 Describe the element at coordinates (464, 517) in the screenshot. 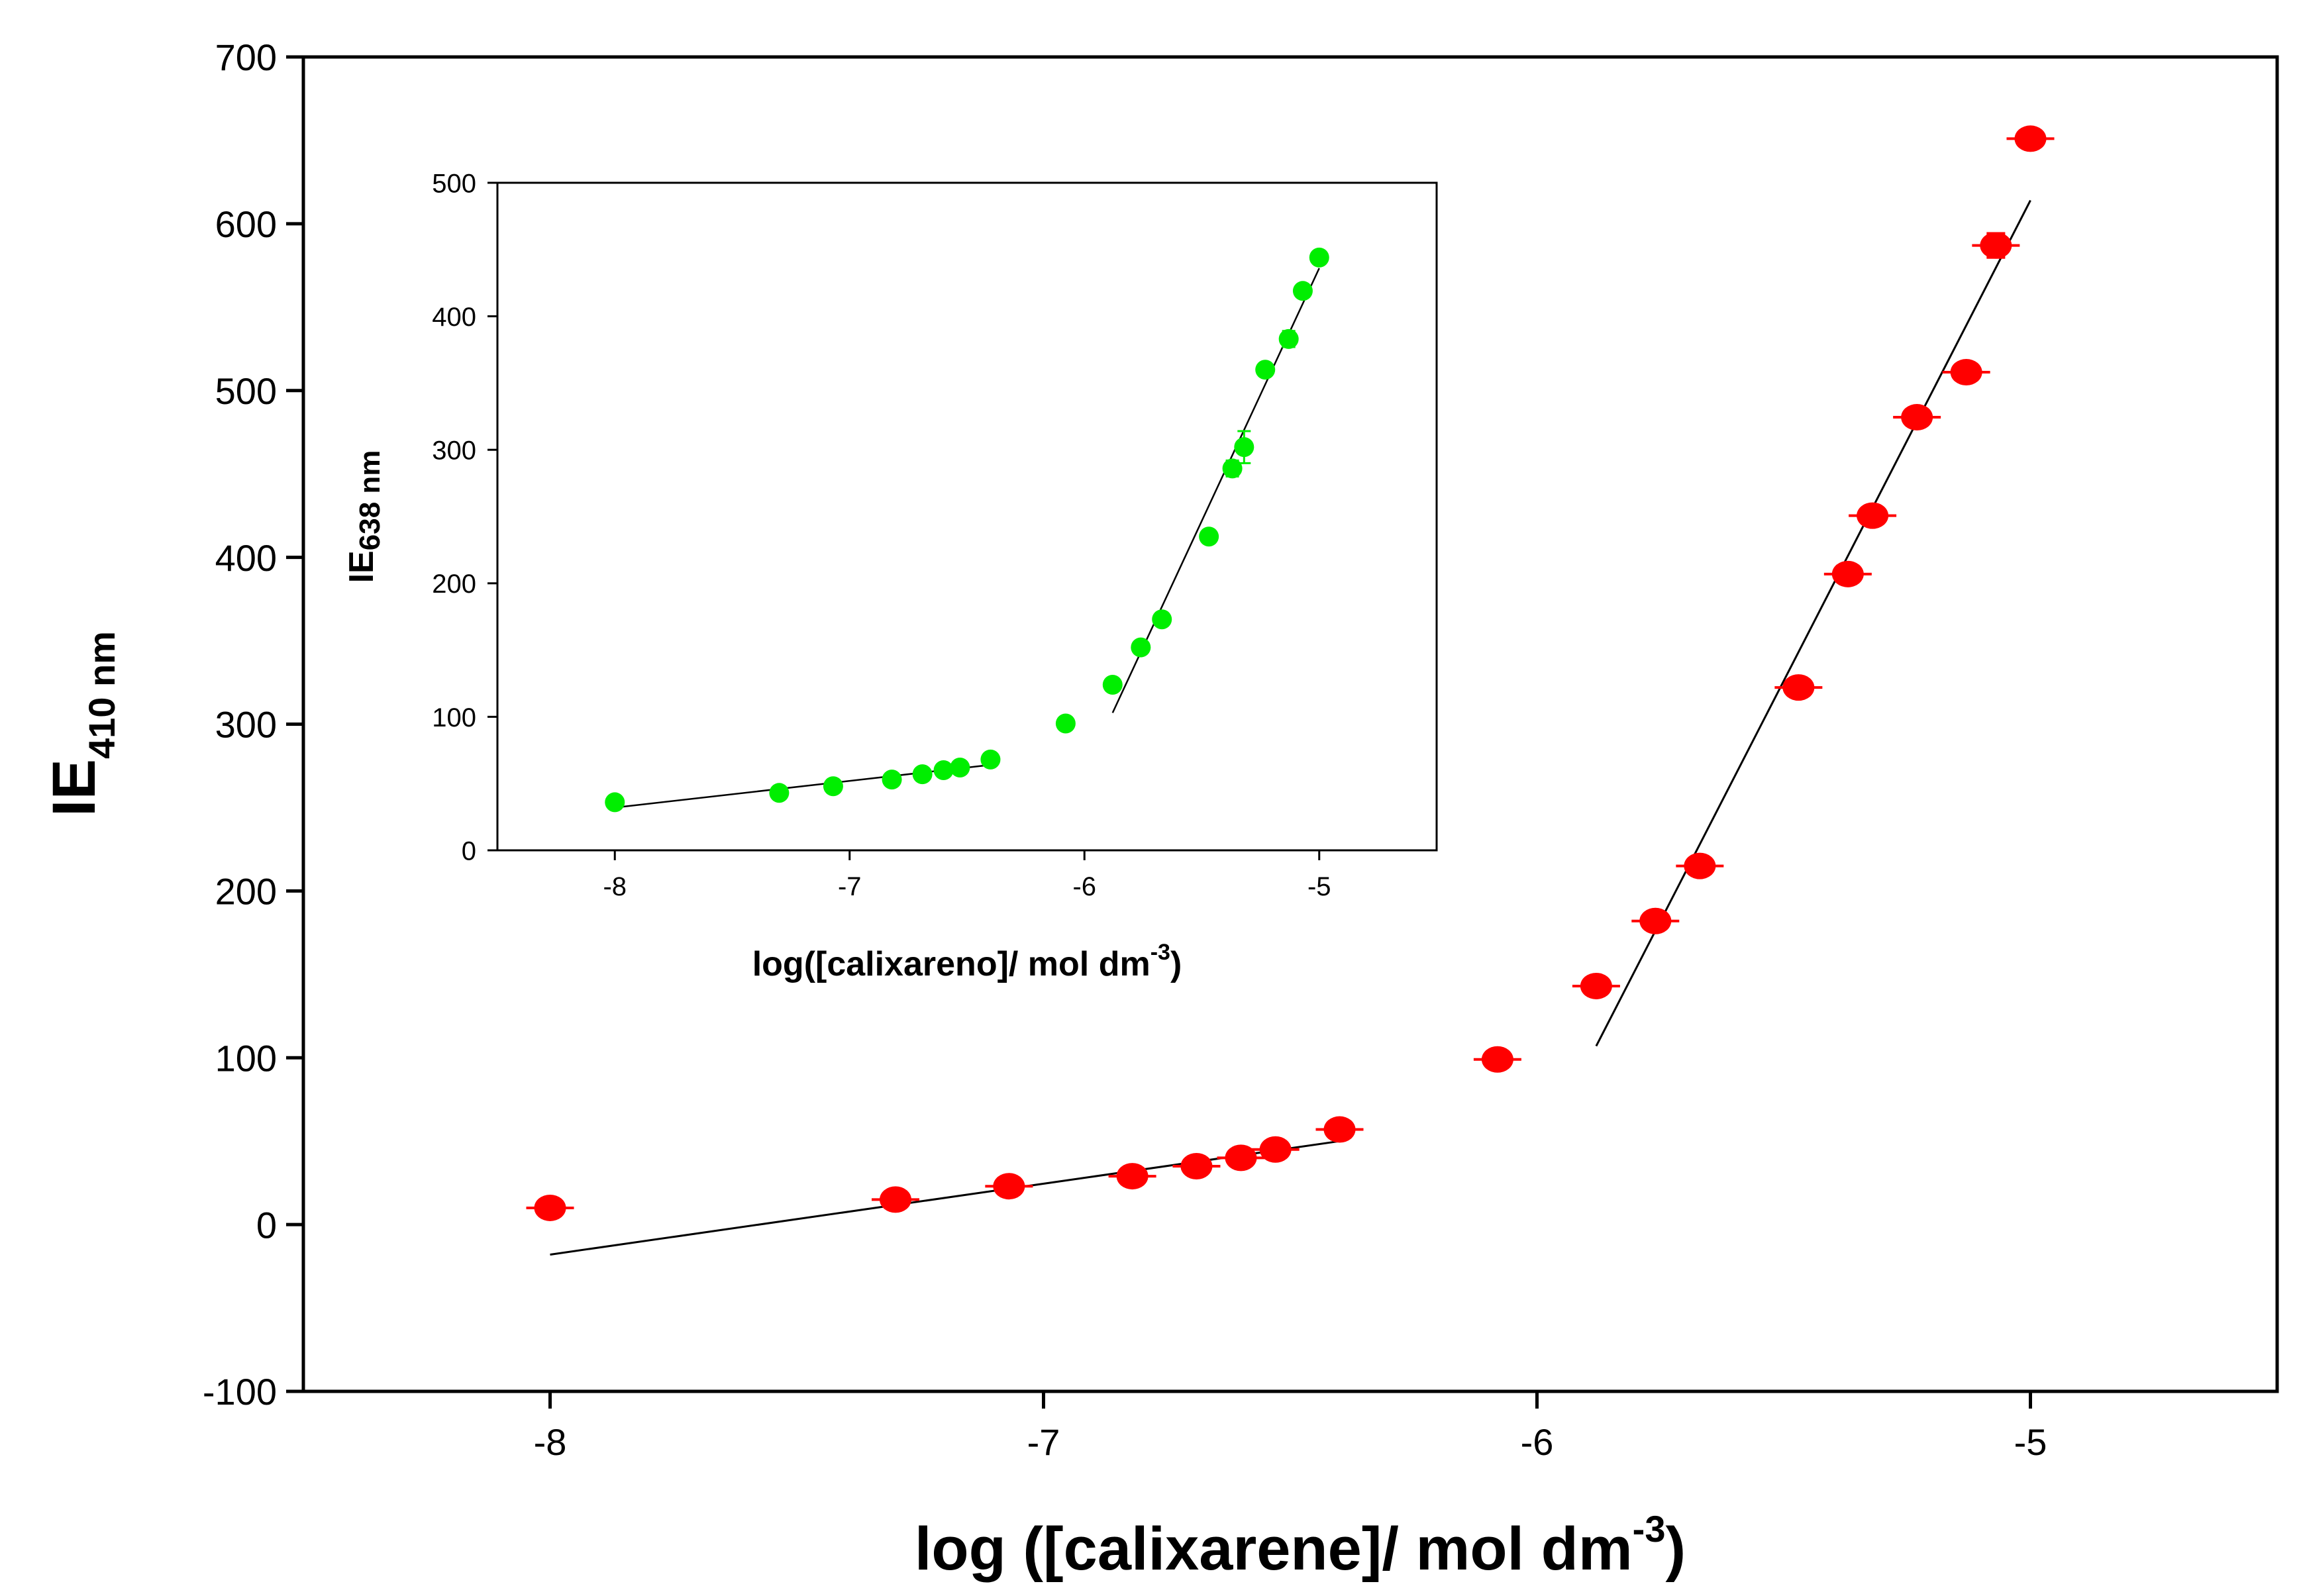

I see `inset-y-ticks: 0 100 200 300 400 500` at that location.